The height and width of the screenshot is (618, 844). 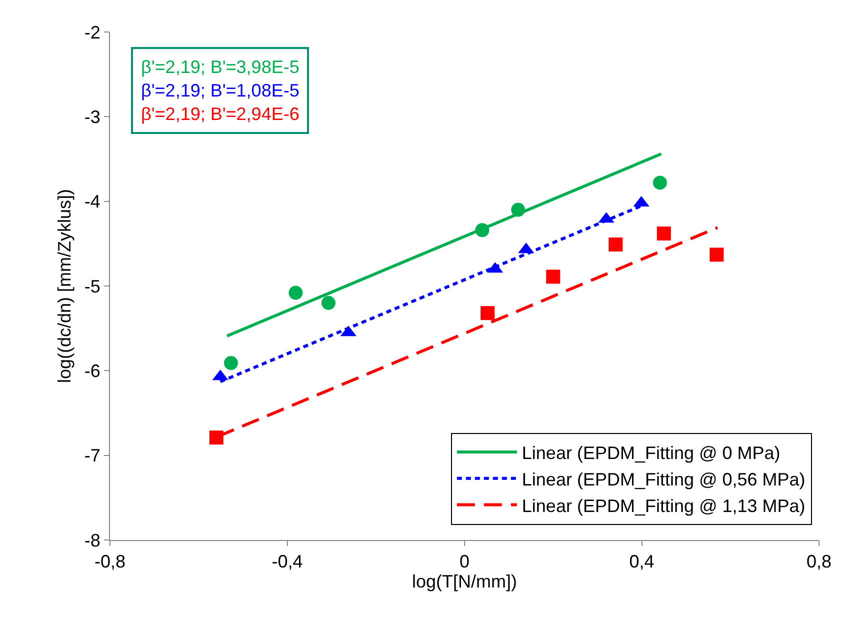 What do you see at coordinates (664, 479) in the screenshot?
I see `legend-label: Linear (EPDM_Fitting @ 0,56 MPa)` at bounding box center [664, 479].